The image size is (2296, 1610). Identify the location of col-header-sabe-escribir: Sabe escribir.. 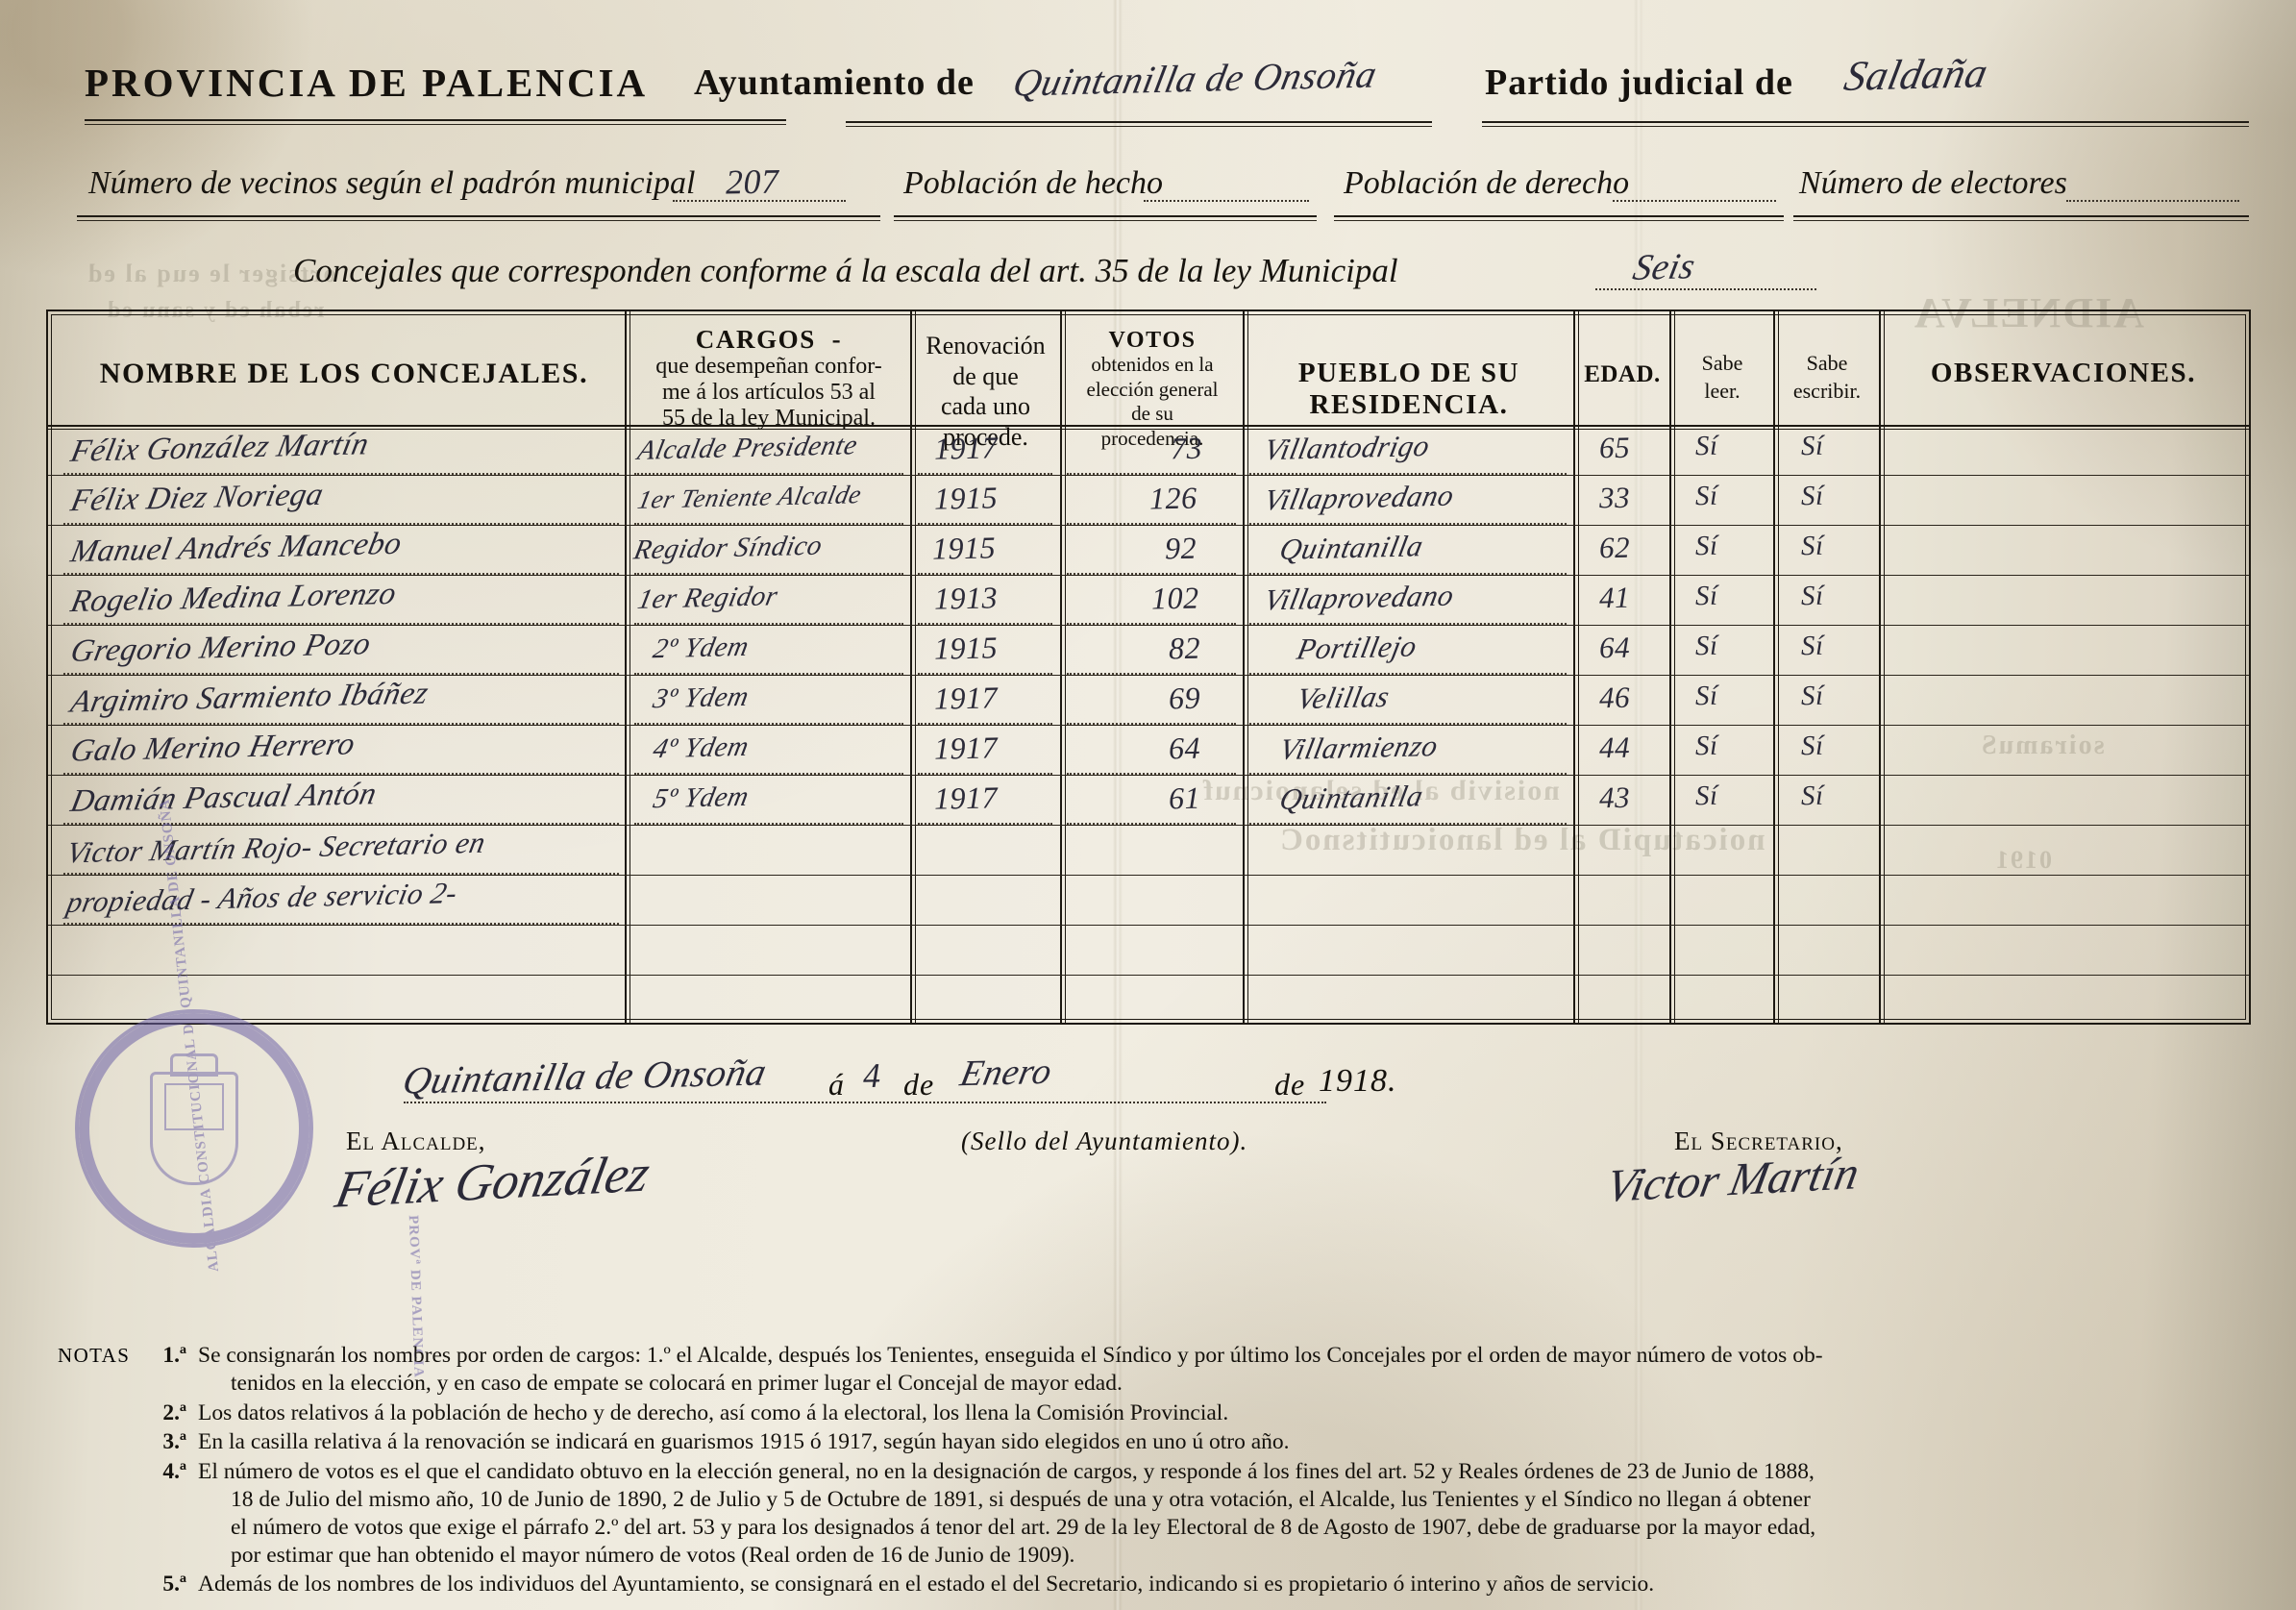
(1827, 377).